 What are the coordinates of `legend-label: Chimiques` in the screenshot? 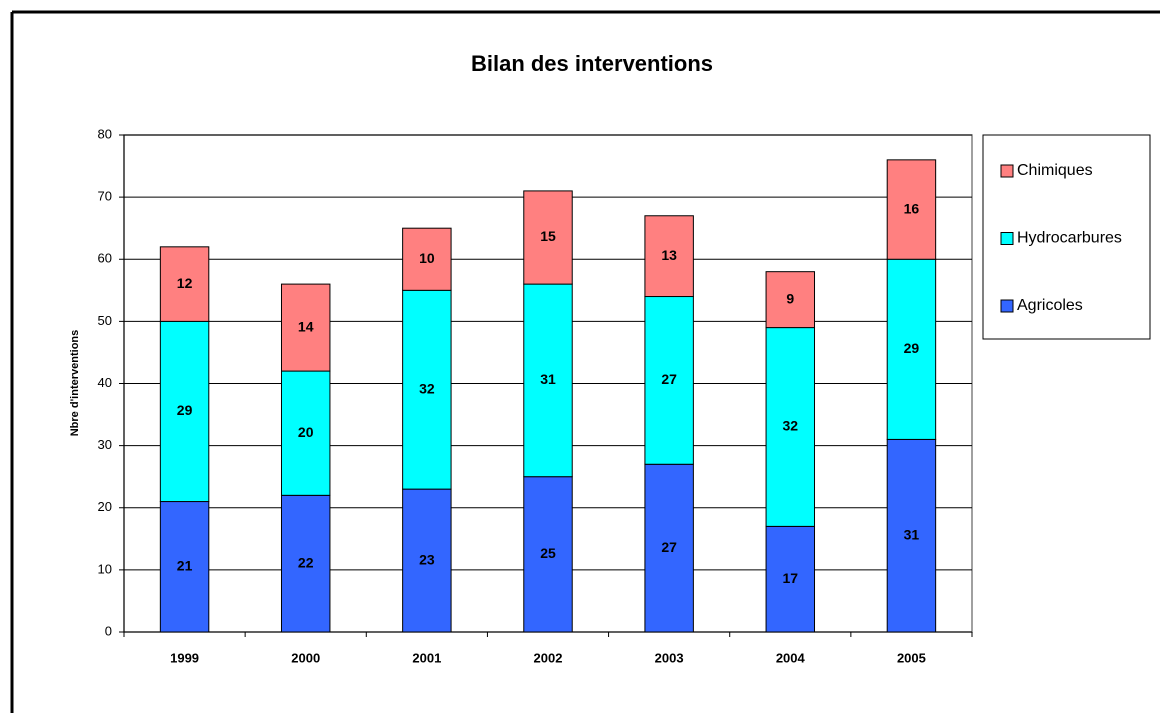 It's located at (1055, 170).